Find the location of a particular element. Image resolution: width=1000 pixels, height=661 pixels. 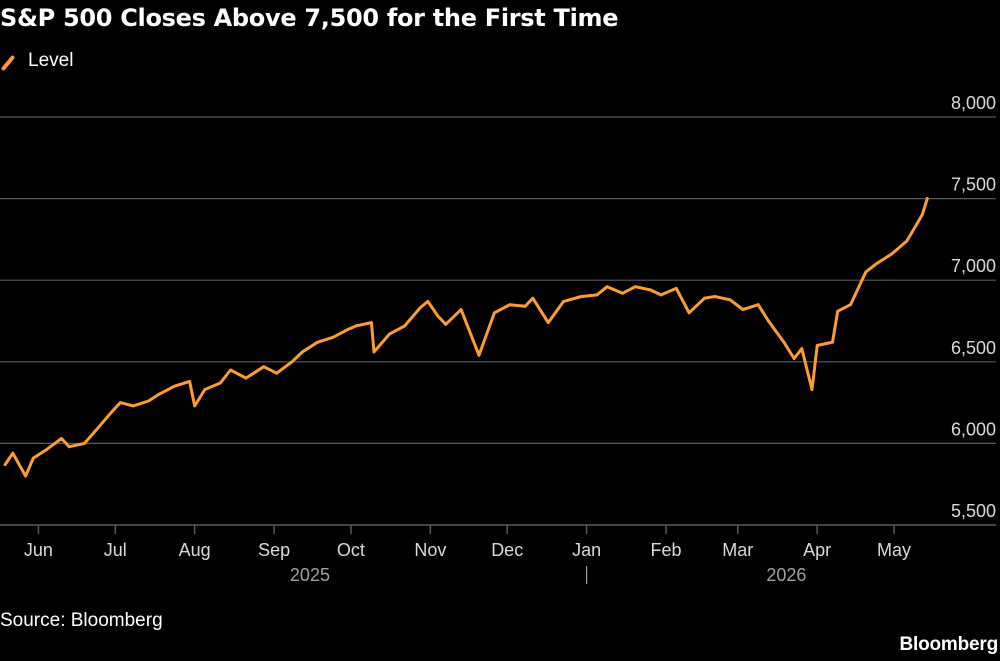

x-tick-label: Jan is located at coordinates (586, 550).